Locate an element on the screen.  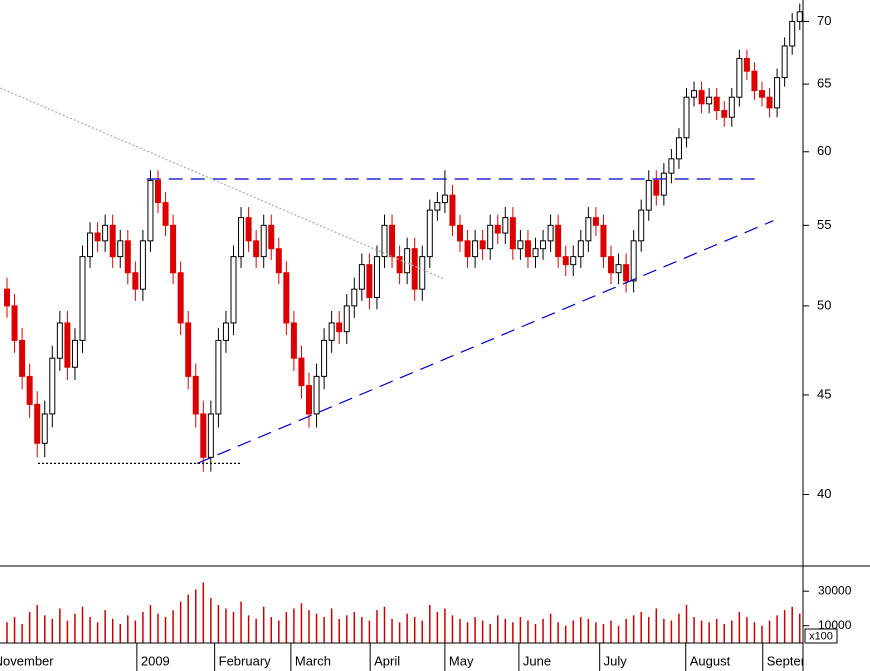
x-tick-label: 2009 is located at coordinates (155, 660).